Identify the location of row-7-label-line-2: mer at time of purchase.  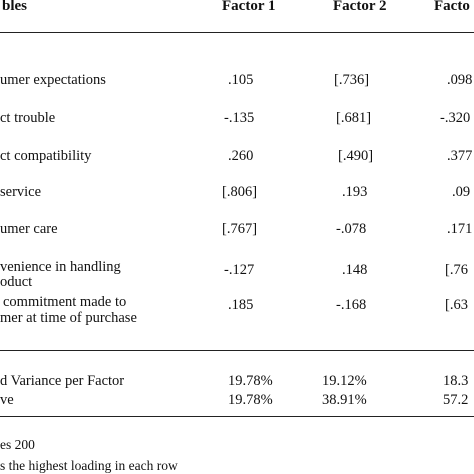
(68, 318).